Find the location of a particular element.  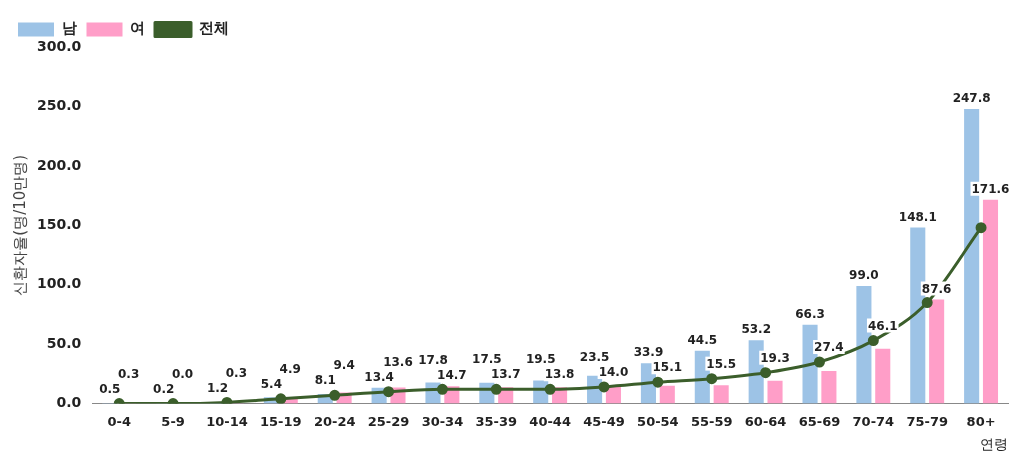

y-tick-label: 0.0 is located at coordinates (69, 402).